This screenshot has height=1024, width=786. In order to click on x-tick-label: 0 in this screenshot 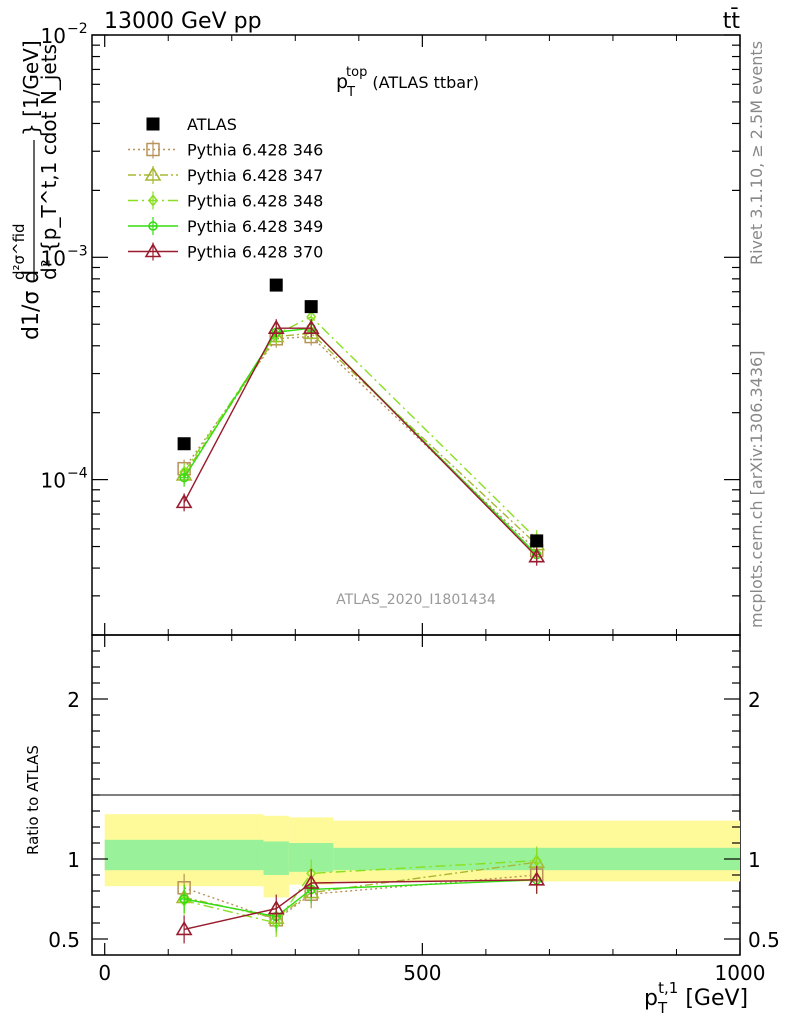, I will do `click(104, 973)`.